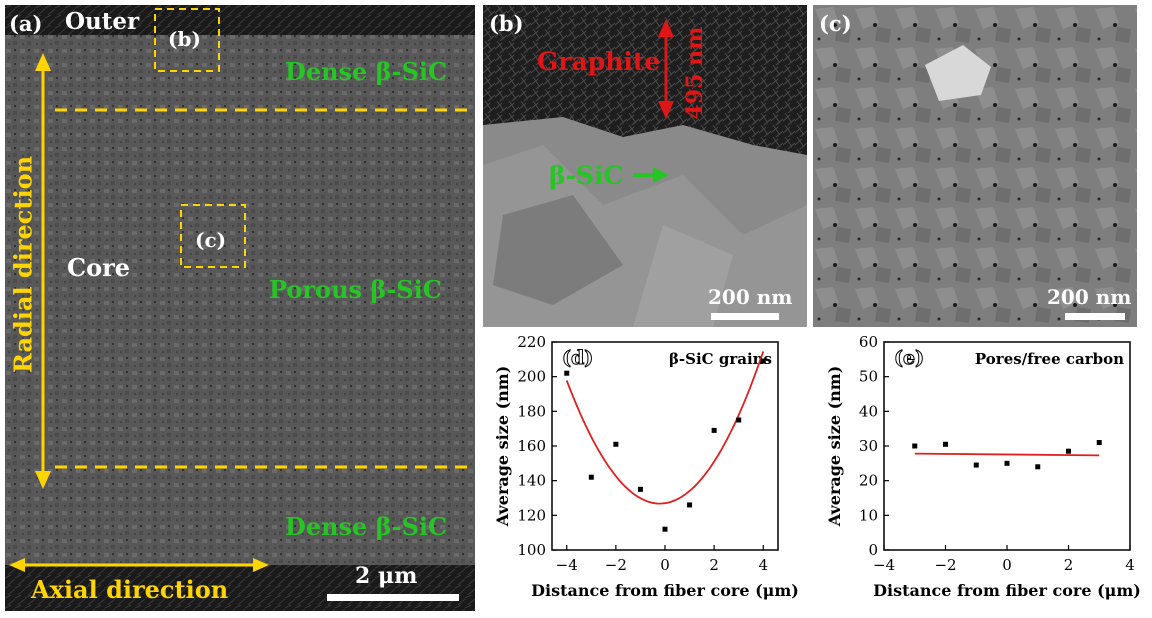 The height and width of the screenshot is (618, 1152). I want to click on thickness-label: 495 nm, so click(695, 73).